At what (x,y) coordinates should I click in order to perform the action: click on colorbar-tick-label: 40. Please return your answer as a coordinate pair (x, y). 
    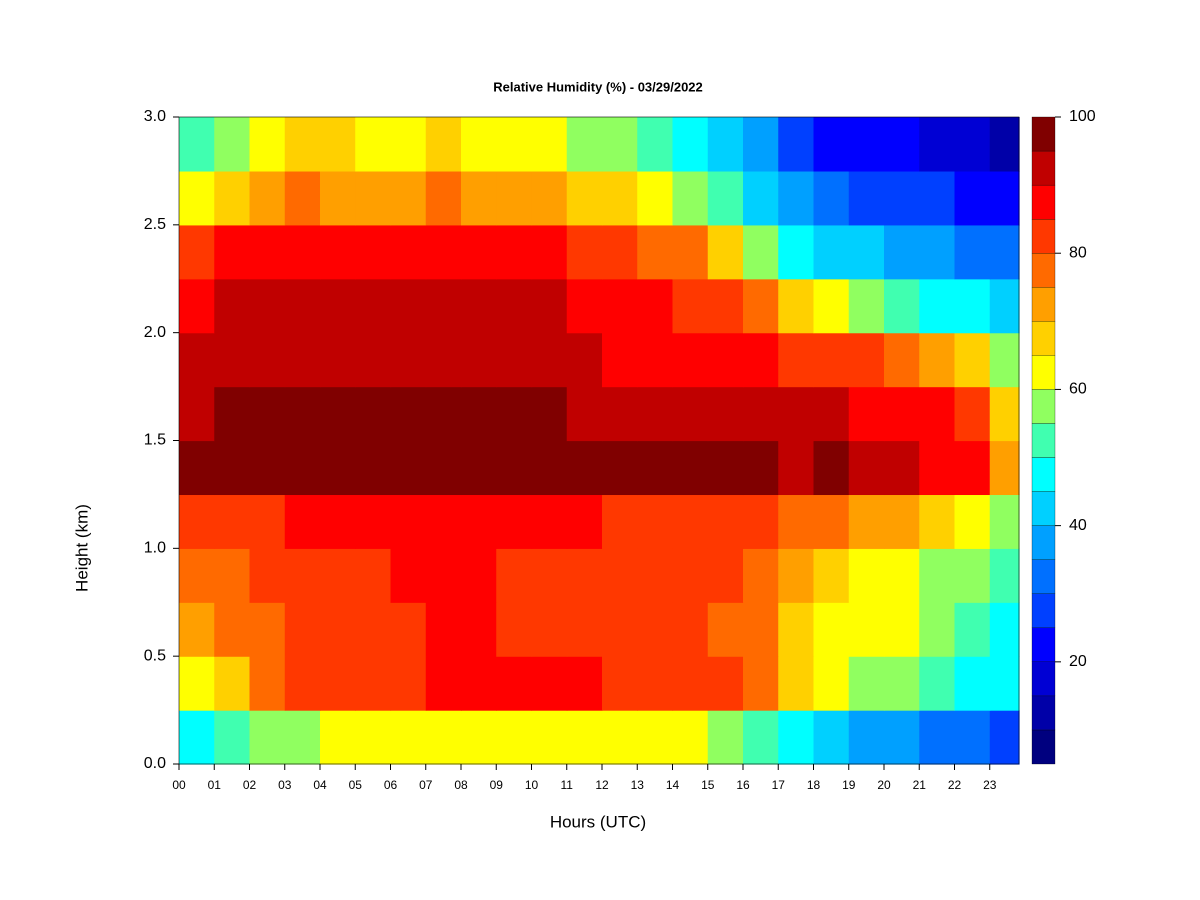
    Looking at the image, I should click on (1078, 525).